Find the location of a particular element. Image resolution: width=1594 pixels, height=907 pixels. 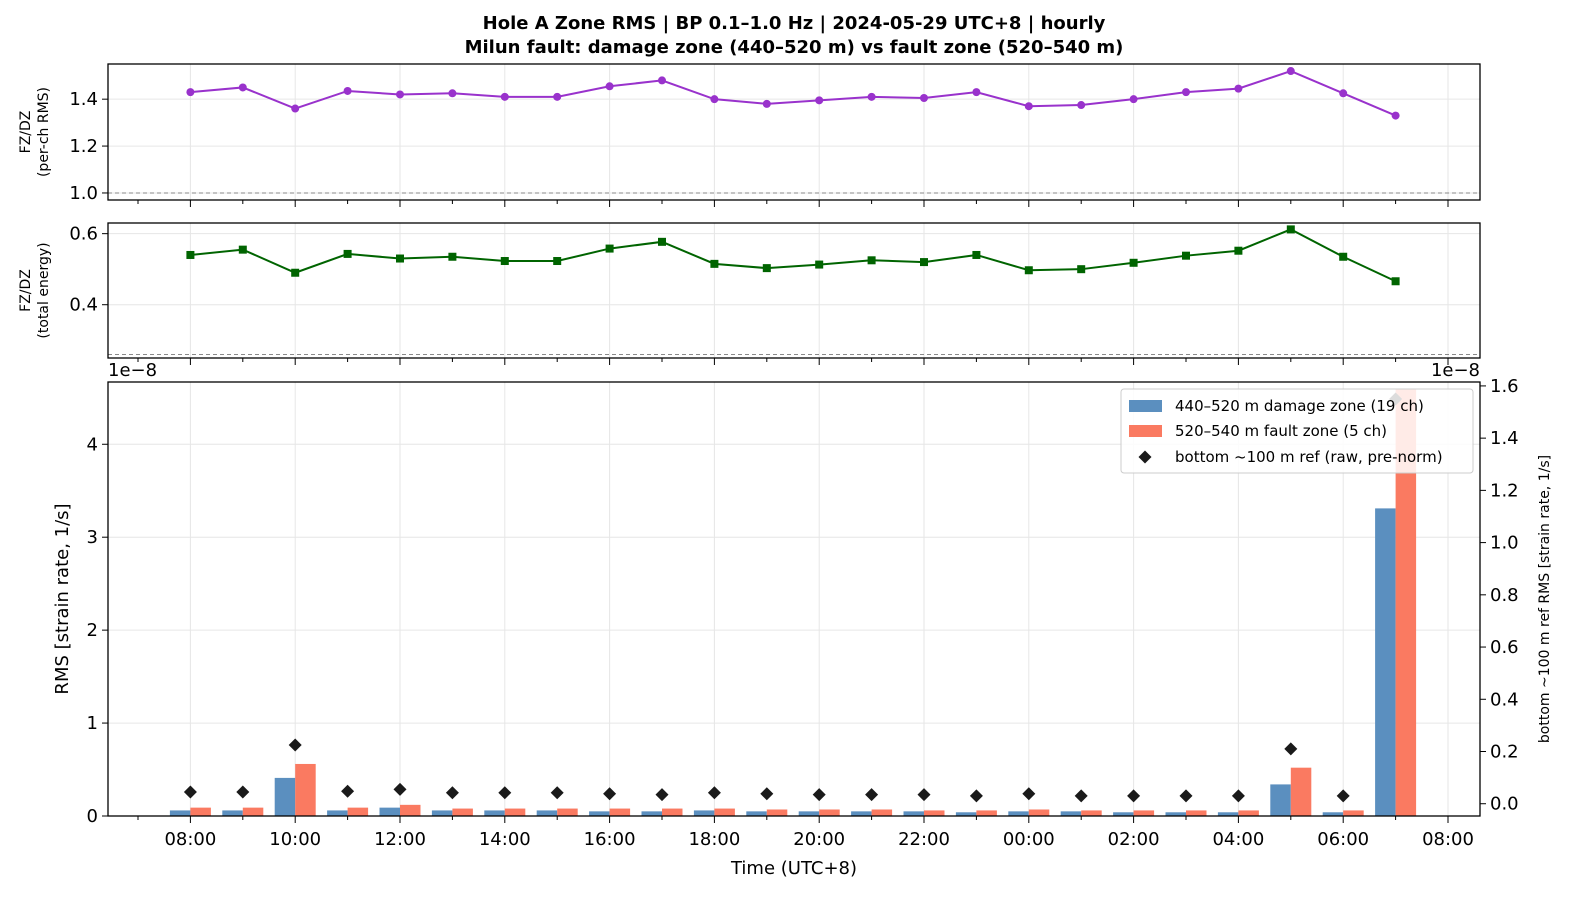

right-axis-offset-text: 1e−8 is located at coordinates (1455, 370).